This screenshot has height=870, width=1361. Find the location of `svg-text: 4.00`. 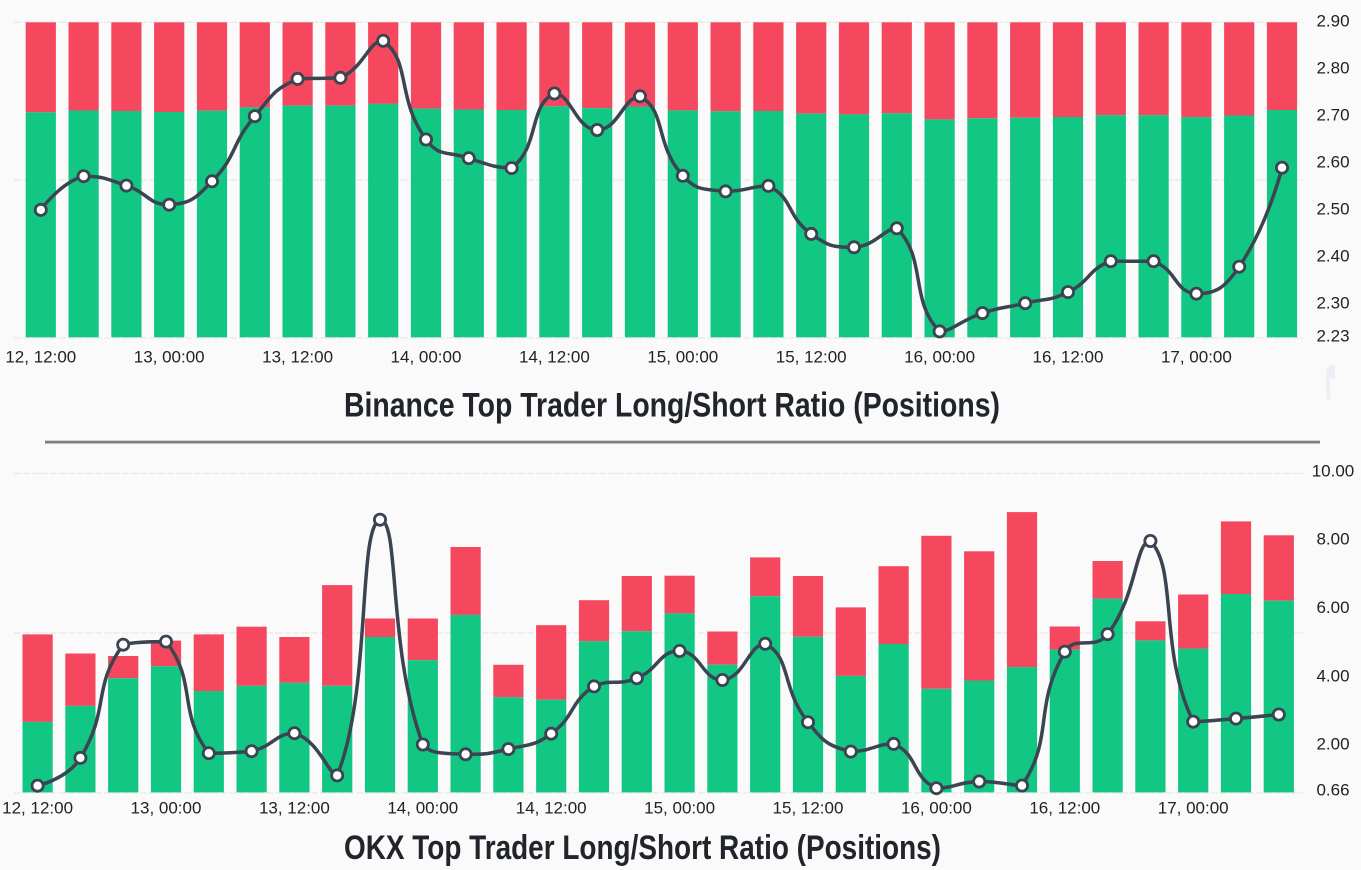

svg-text: 4.00 is located at coordinates (1332, 675).